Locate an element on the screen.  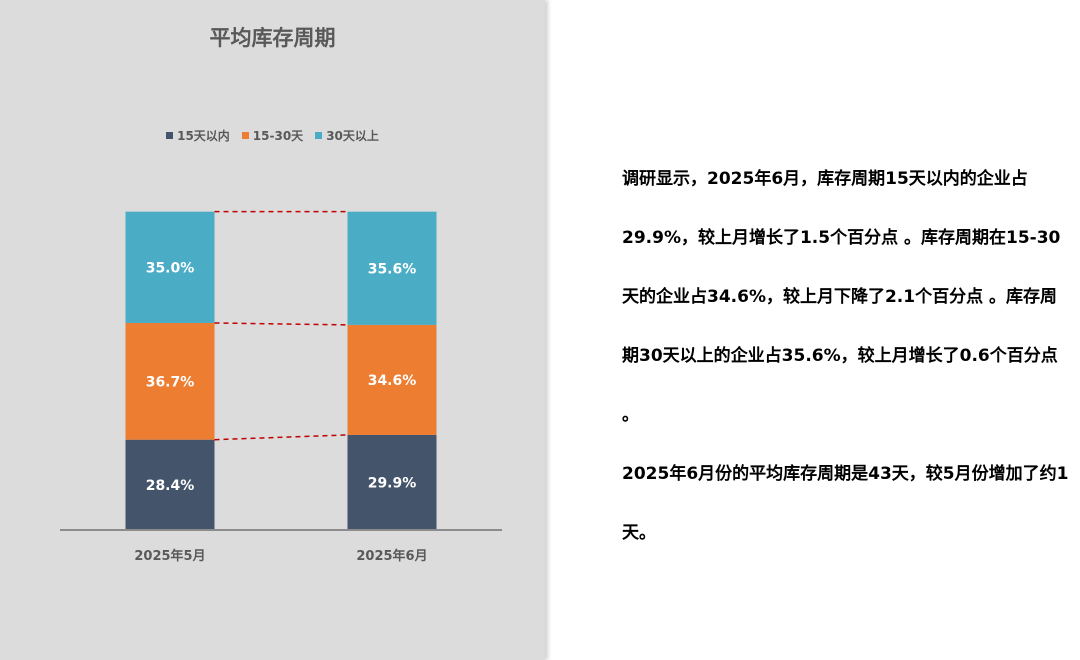
legend-label-3: 30天以上 is located at coordinates (352, 136).